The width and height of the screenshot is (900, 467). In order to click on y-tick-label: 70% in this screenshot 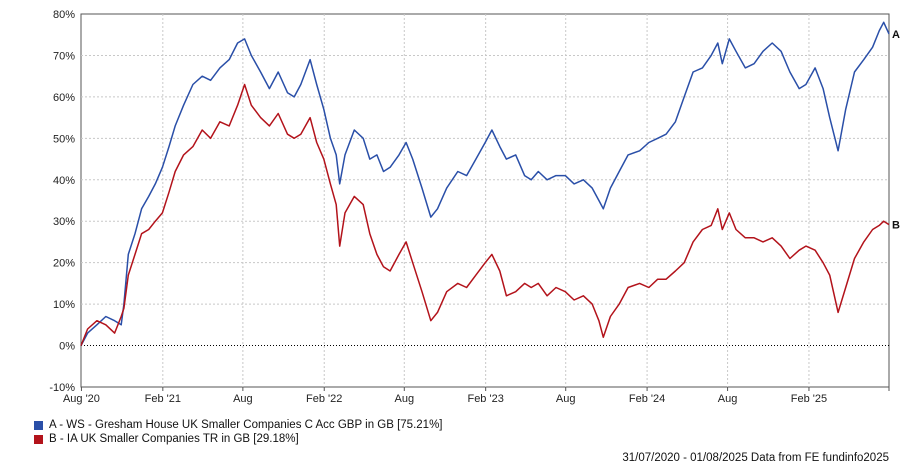, I will do `click(64, 56)`.